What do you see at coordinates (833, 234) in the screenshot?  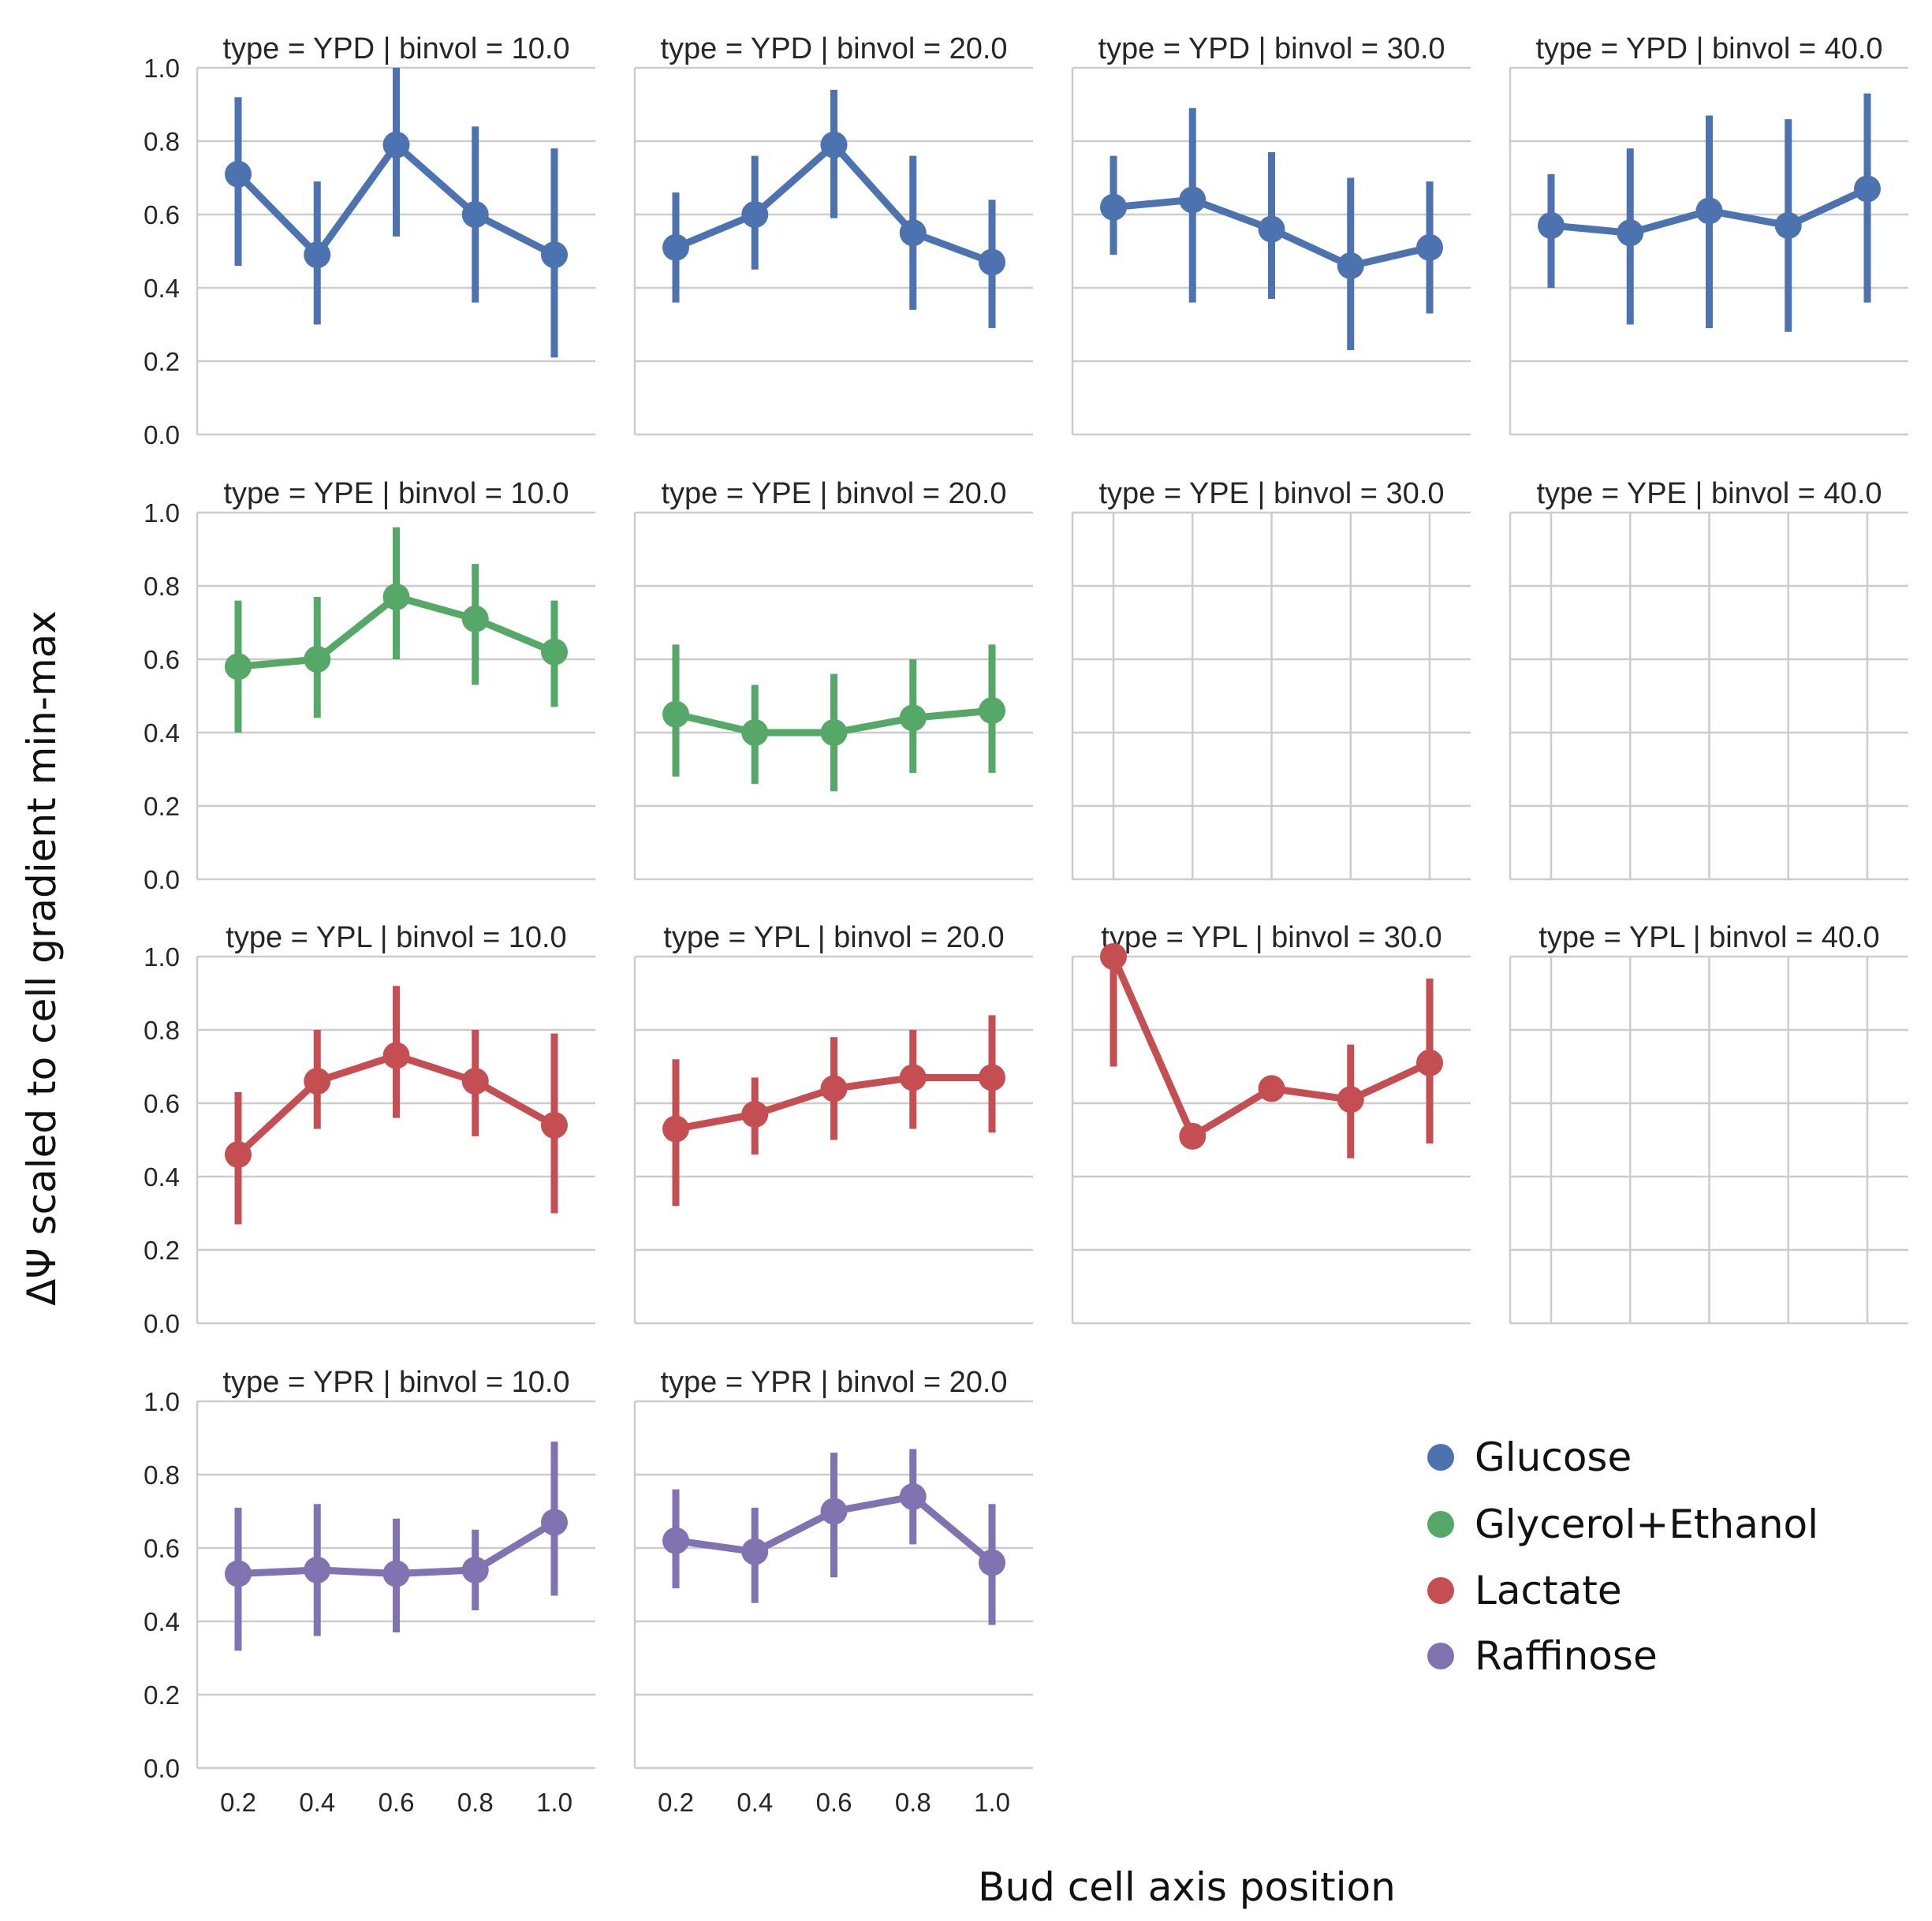 I see `panel-1: type = YPD | binvol = 20.0` at bounding box center [833, 234].